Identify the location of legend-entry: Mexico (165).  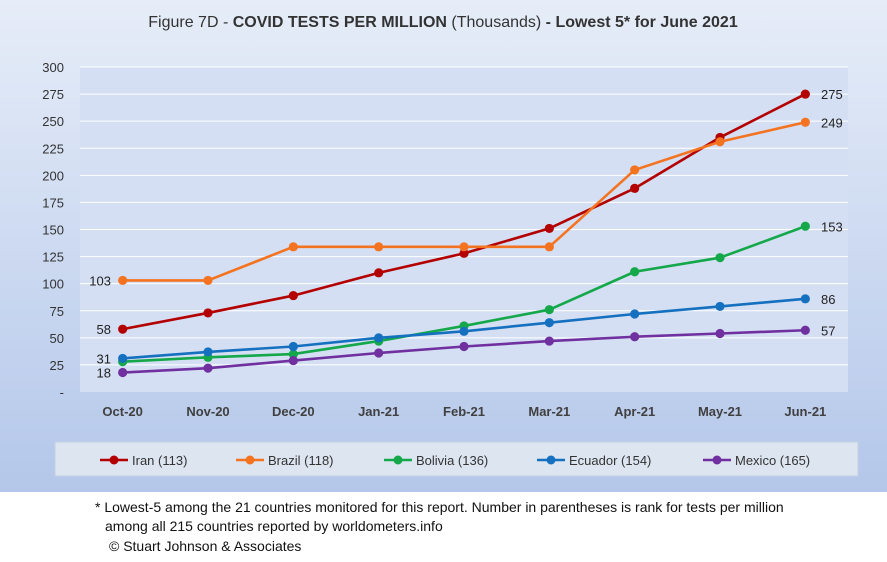
(756, 460).